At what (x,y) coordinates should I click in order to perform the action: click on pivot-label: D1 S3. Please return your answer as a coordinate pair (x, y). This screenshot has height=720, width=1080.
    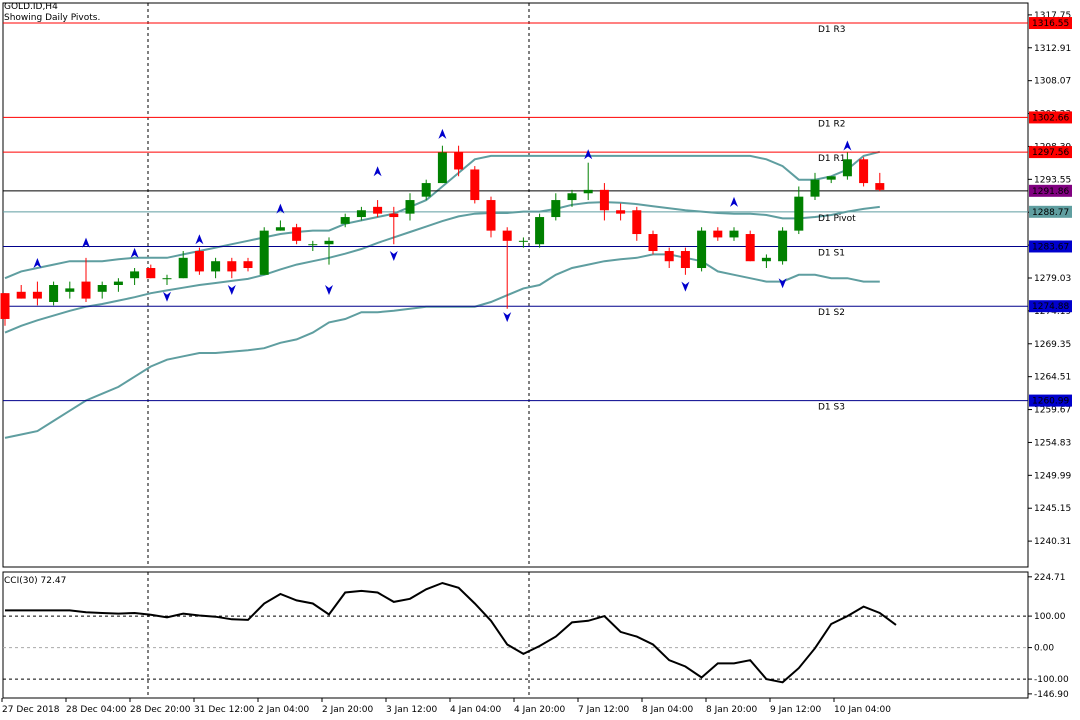
    Looking at the image, I should click on (831, 408).